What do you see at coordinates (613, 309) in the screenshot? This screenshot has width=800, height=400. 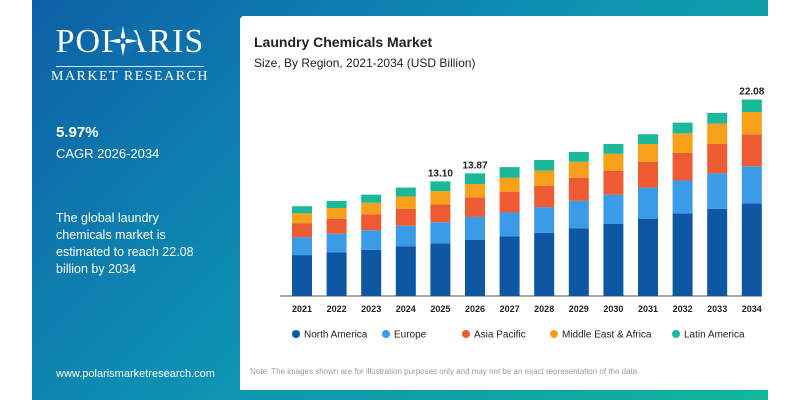 I see `x-tick-label: 2030` at bounding box center [613, 309].